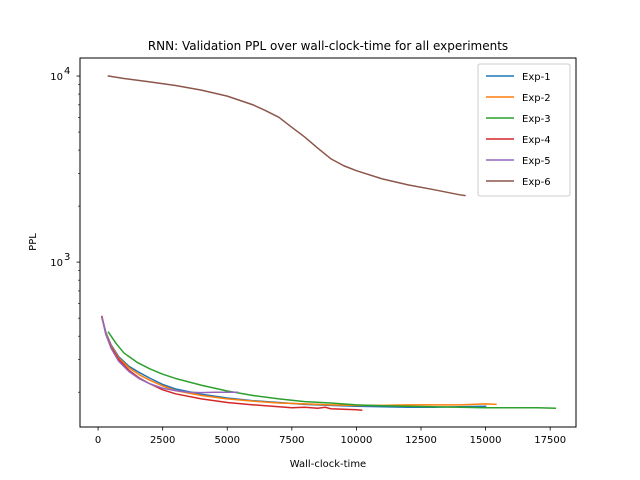 This screenshot has height=480, width=640. What do you see at coordinates (421, 440) in the screenshot?
I see `x-tick-label: 12500` at bounding box center [421, 440].